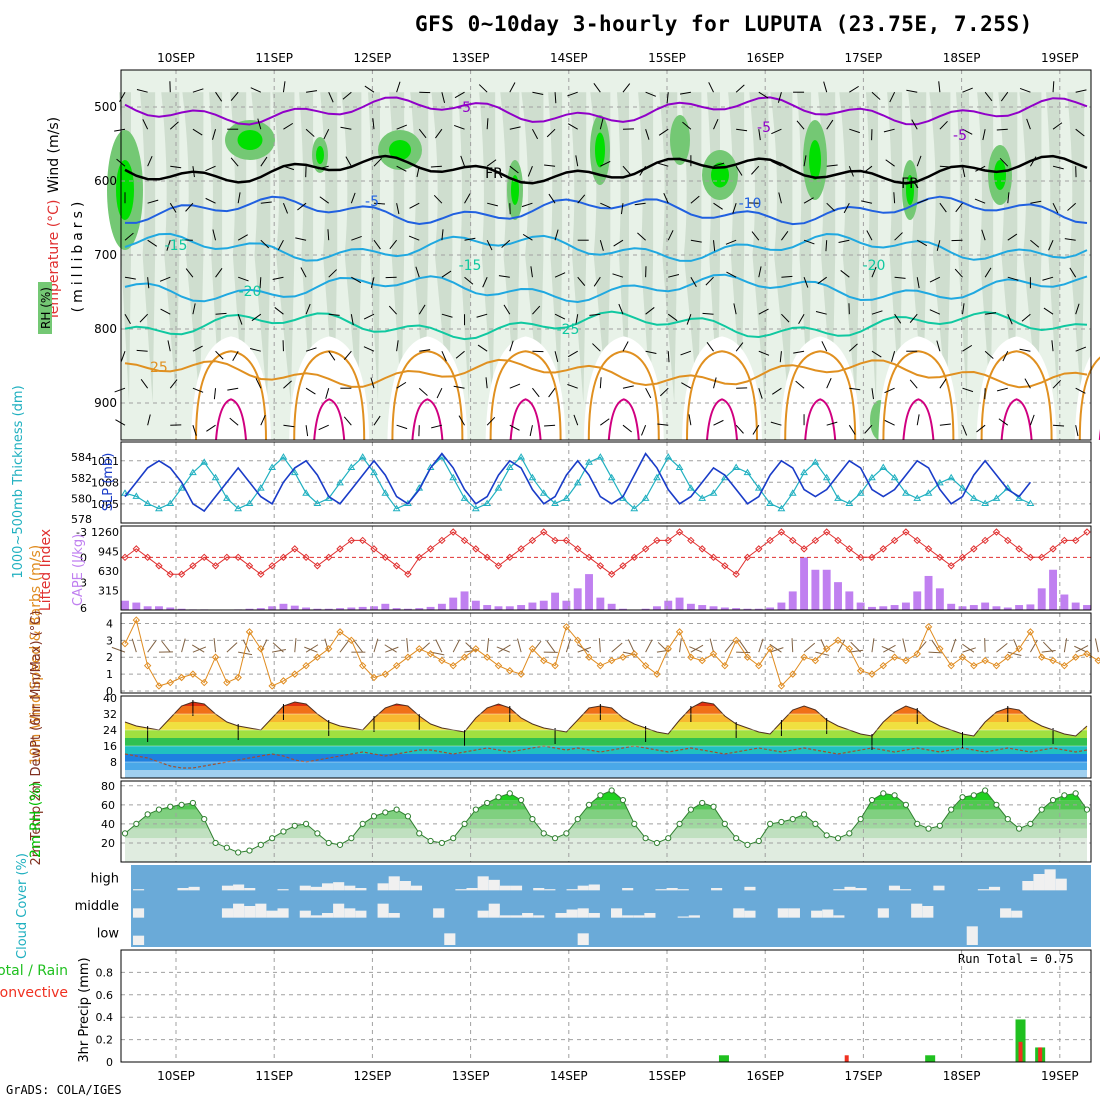 The width and height of the screenshot is (1100, 1100). Describe the element at coordinates (606, 826) in the screenshot. I see `rh-bands` at that location.